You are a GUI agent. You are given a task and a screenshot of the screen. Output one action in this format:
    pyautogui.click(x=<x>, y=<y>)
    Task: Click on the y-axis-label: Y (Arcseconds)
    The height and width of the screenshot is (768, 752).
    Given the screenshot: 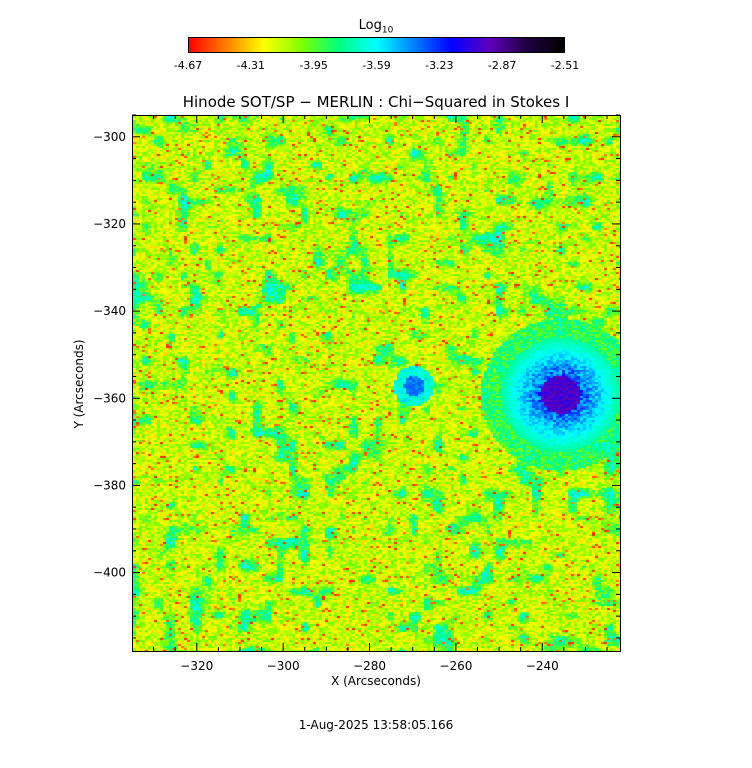 What is the action you would take?
    pyautogui.click(x=79, y=384)
    